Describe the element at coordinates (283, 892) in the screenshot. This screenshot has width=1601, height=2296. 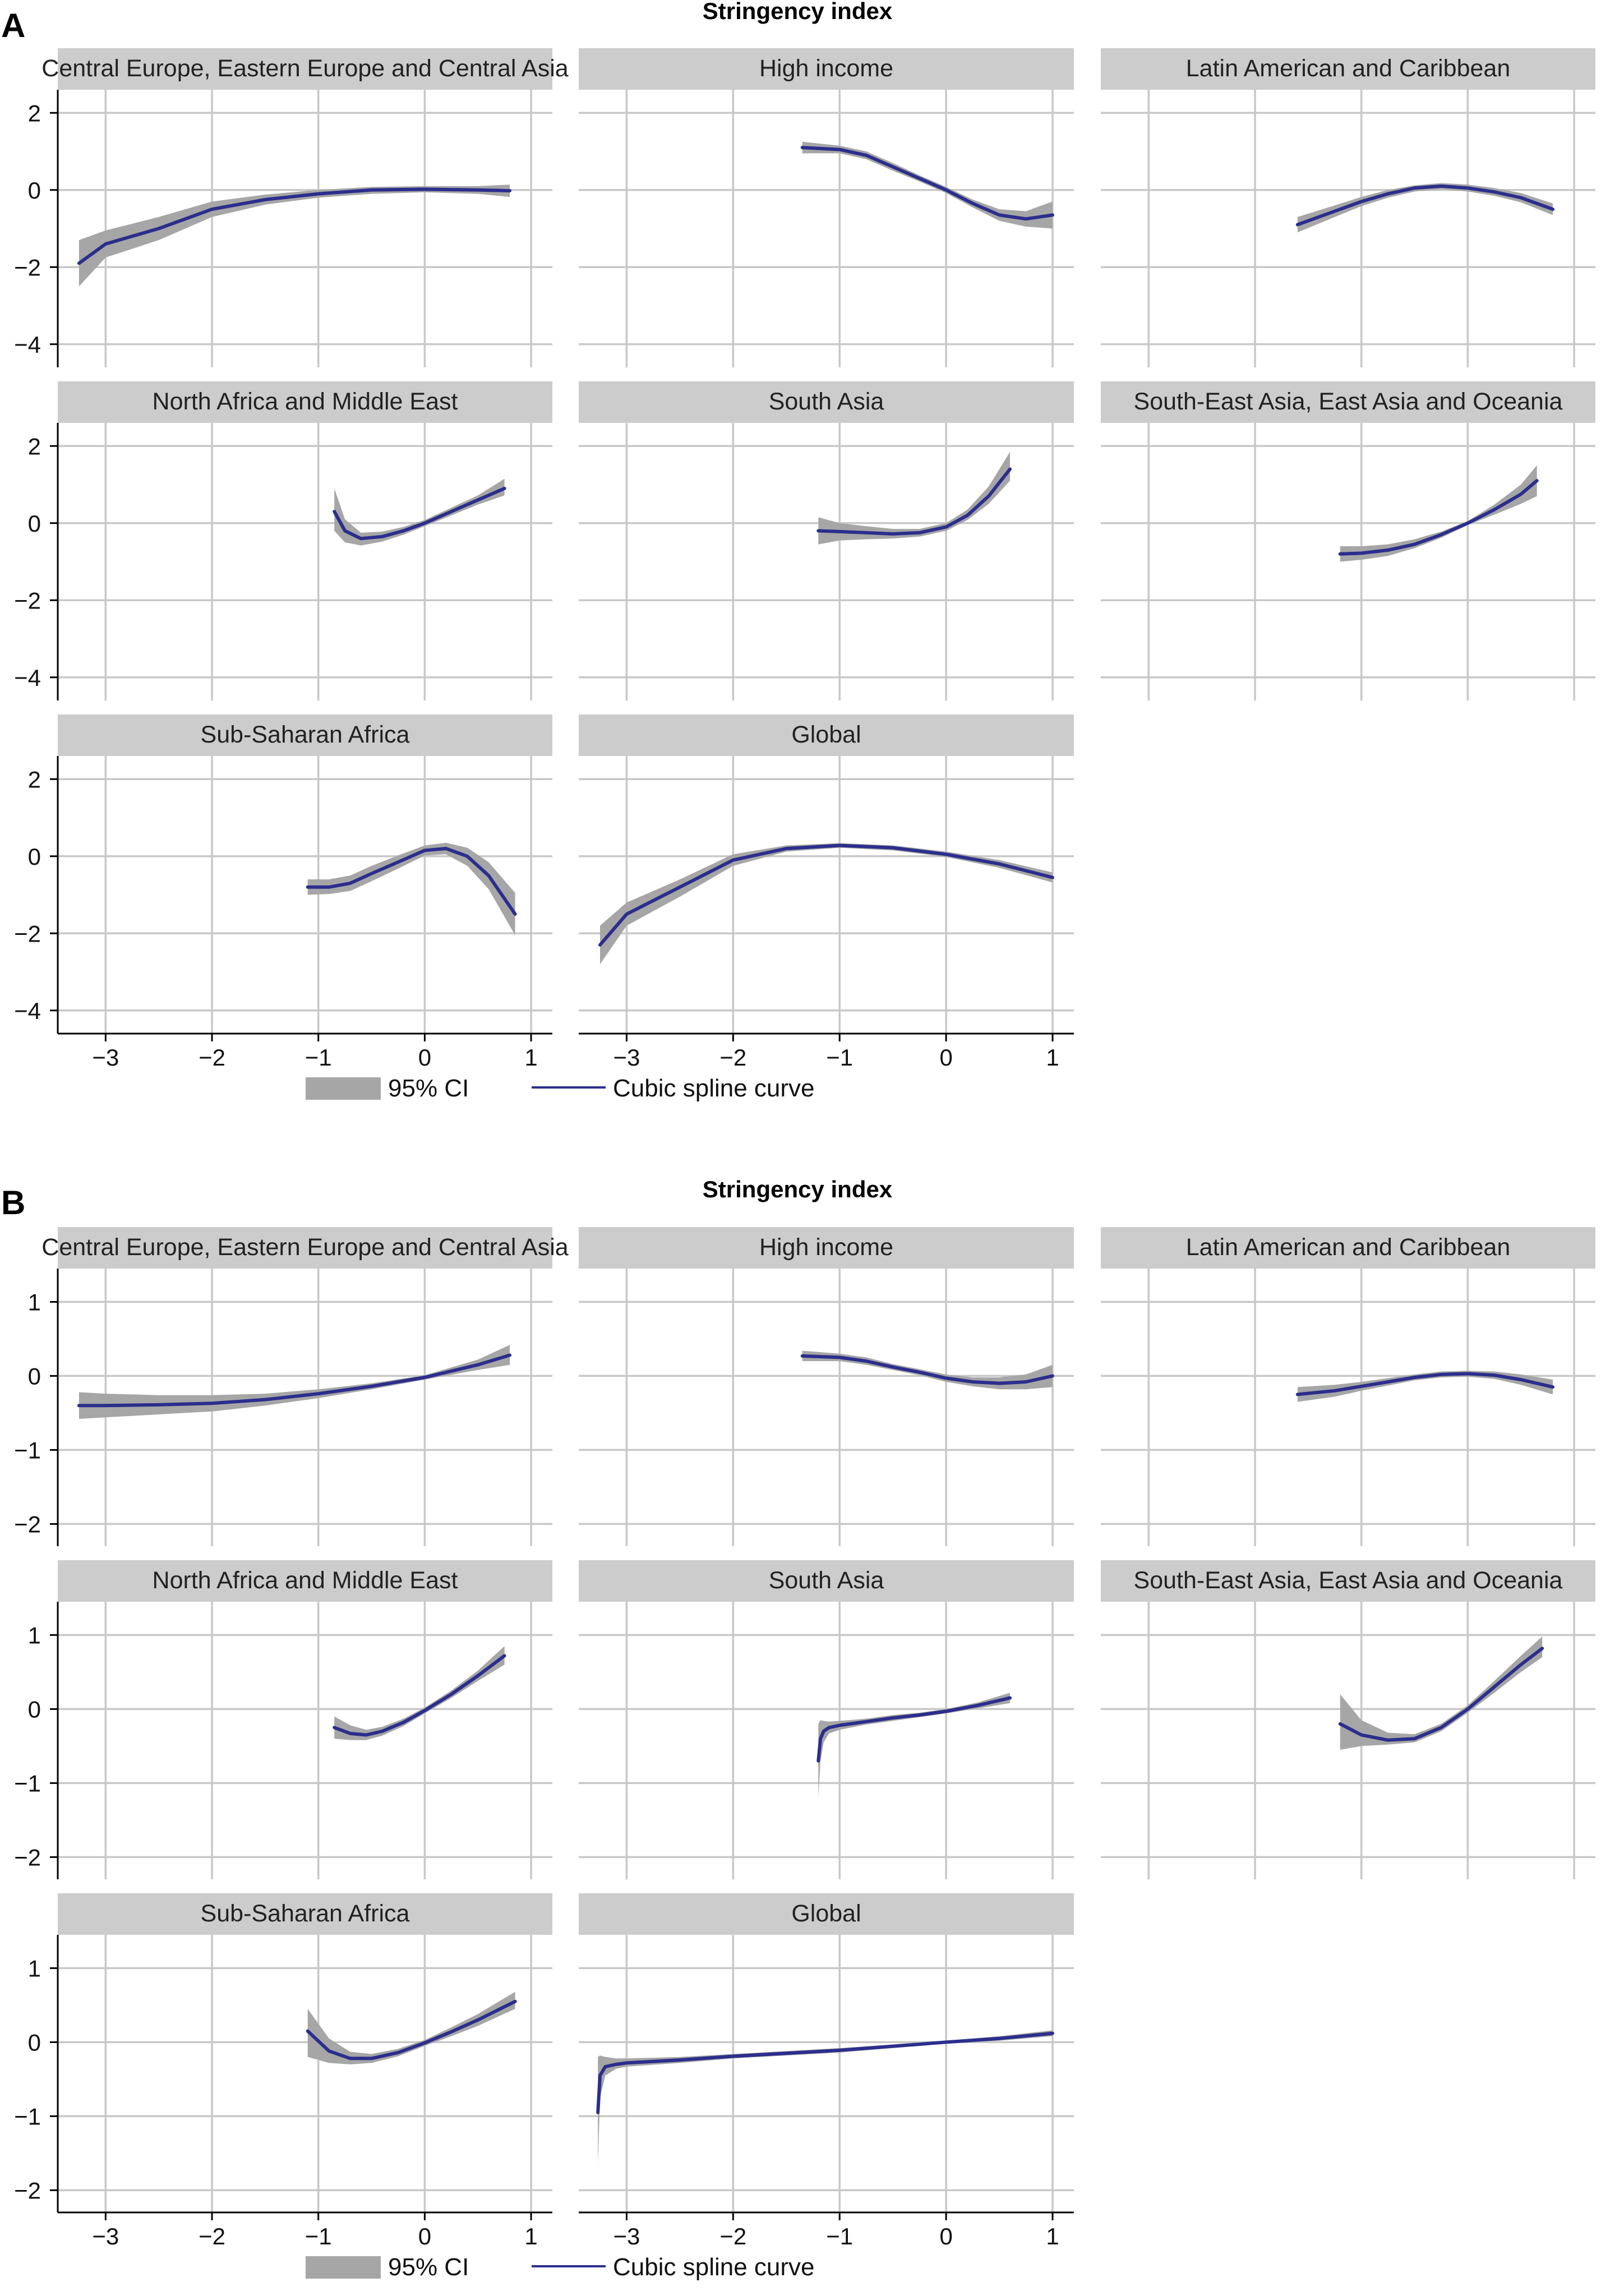
I see `facet-sub-saharan-africa: Sub-Saharan Africa 2 0 −2 −4 −3 −2 −1 0 1` at that location.